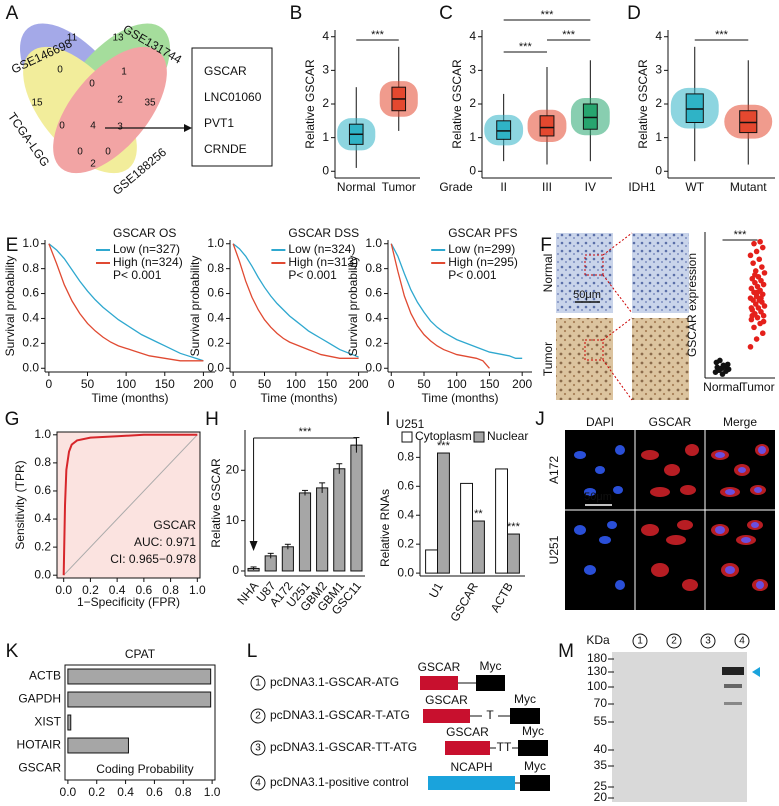  I want to click on x-tick-label: II, so click(503, 187).